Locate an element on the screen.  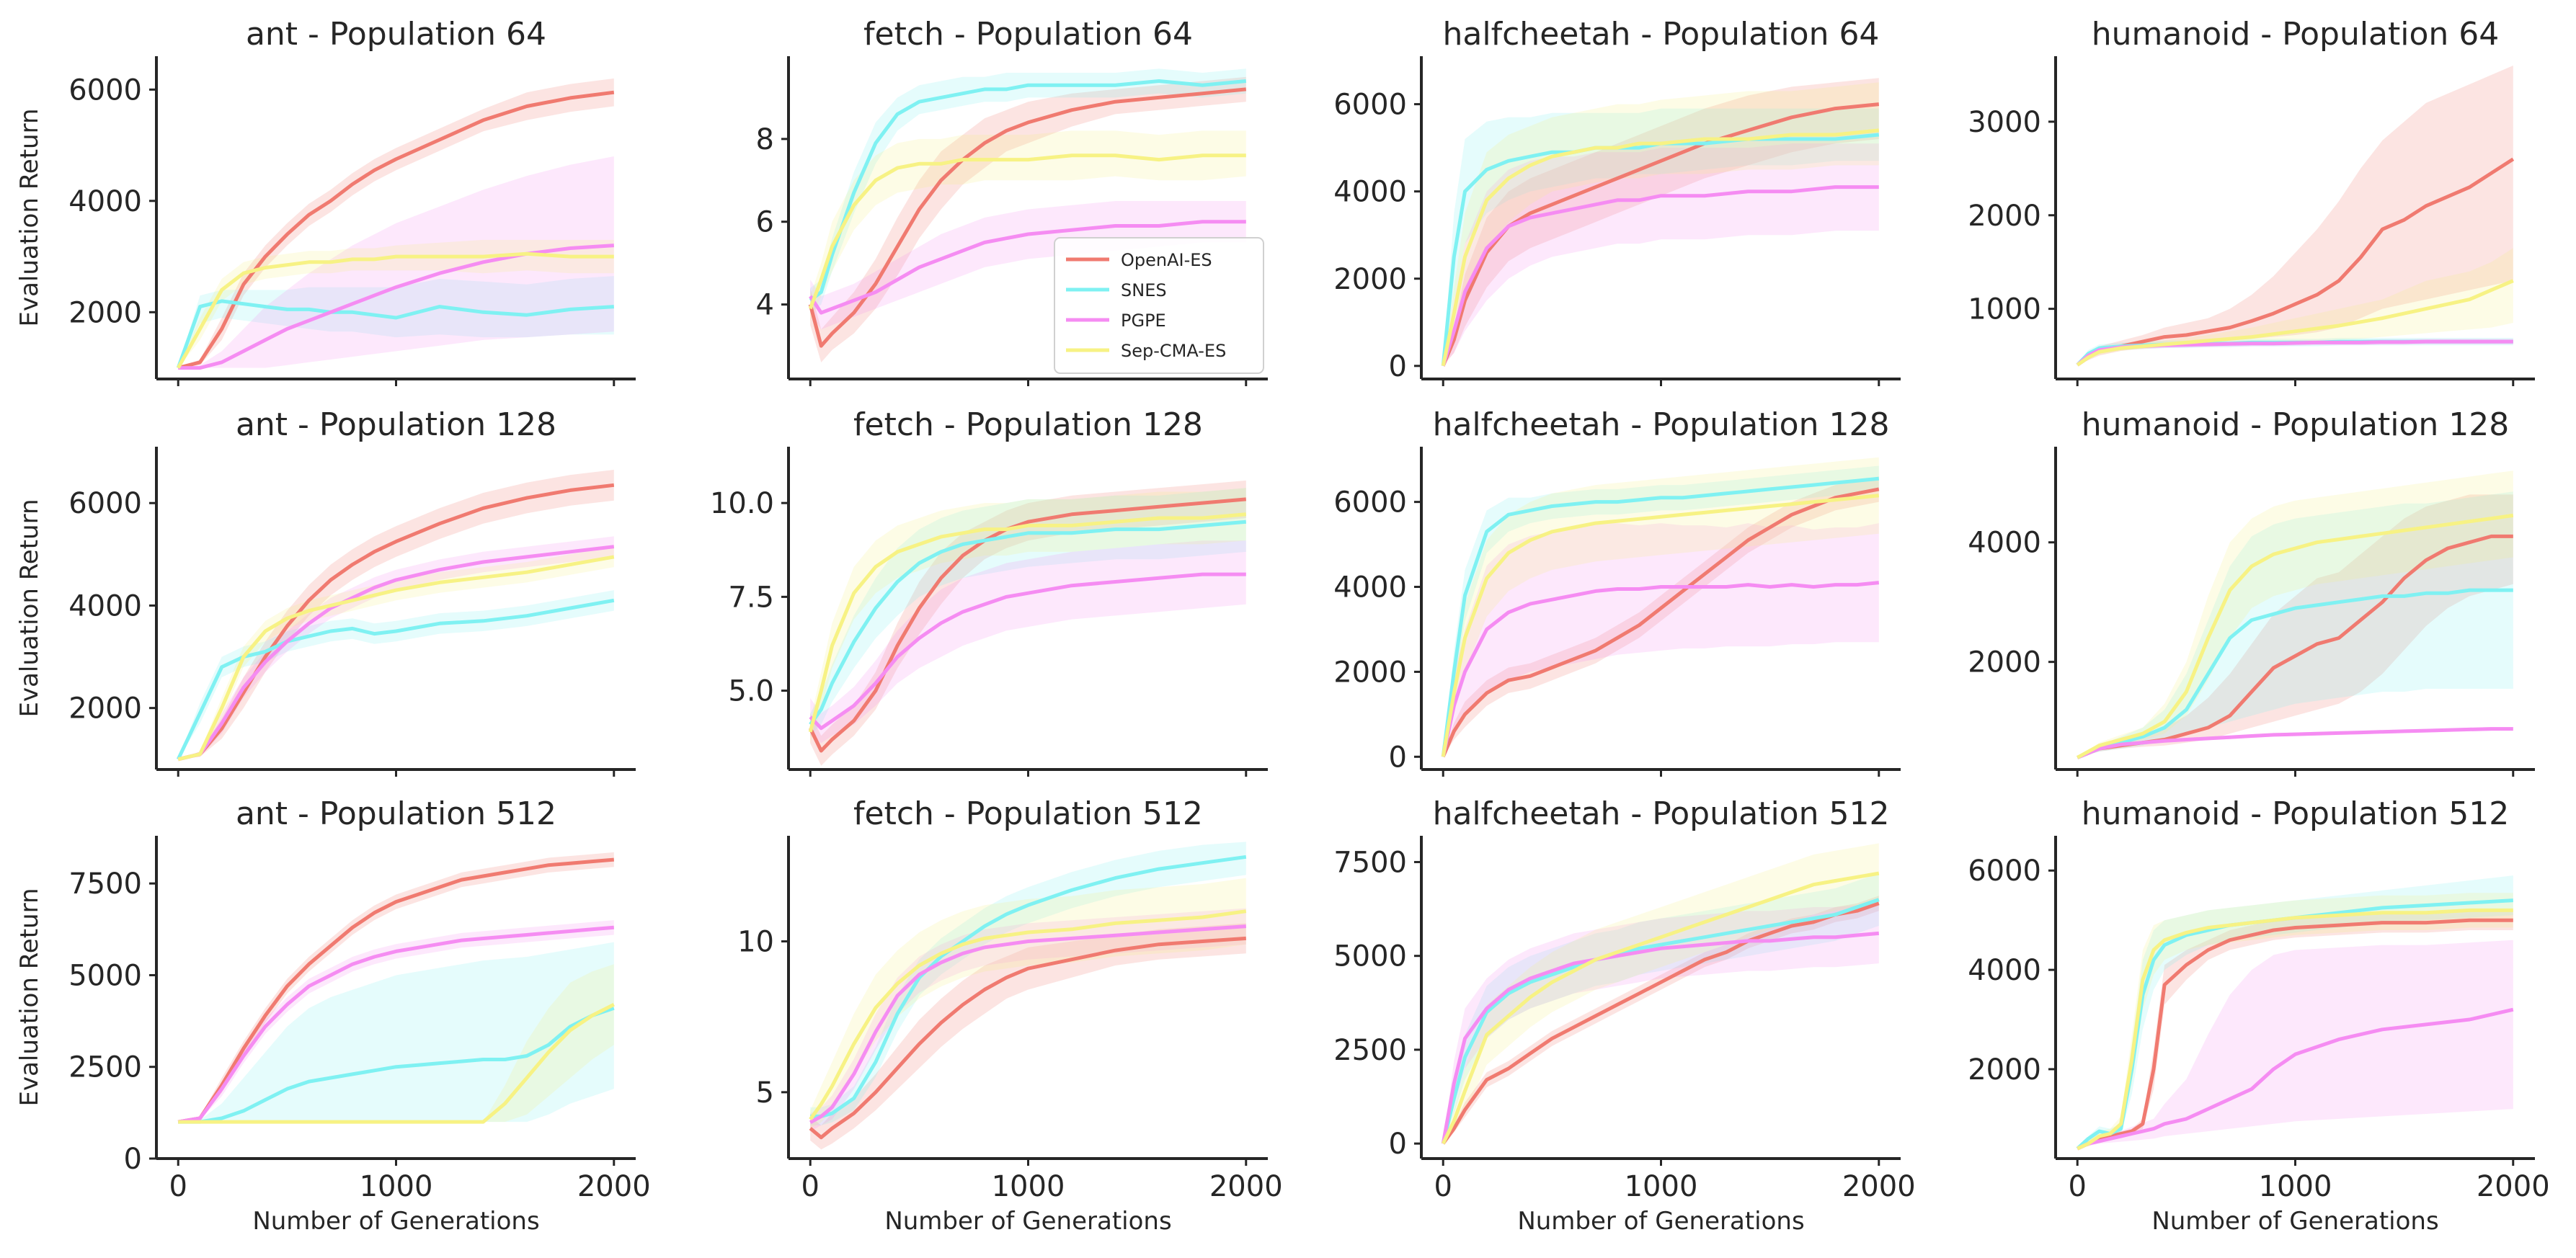
legend: OpenAI-ES SNES PGPE Sep-CMA-ES is located at coordinates (1159, 305).